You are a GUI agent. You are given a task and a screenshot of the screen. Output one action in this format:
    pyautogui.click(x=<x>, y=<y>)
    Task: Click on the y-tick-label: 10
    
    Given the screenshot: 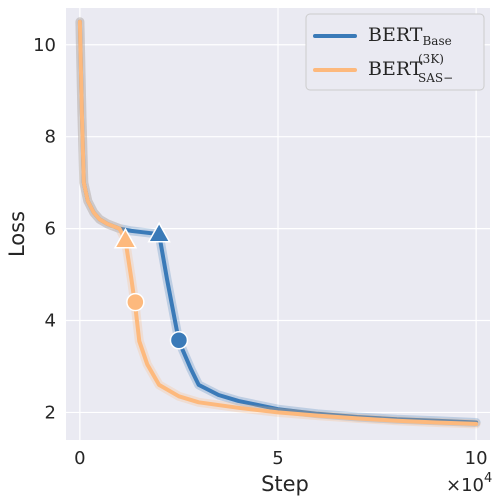 What is the action you would take?
    pyautogui.click(x=44, y=45)
    